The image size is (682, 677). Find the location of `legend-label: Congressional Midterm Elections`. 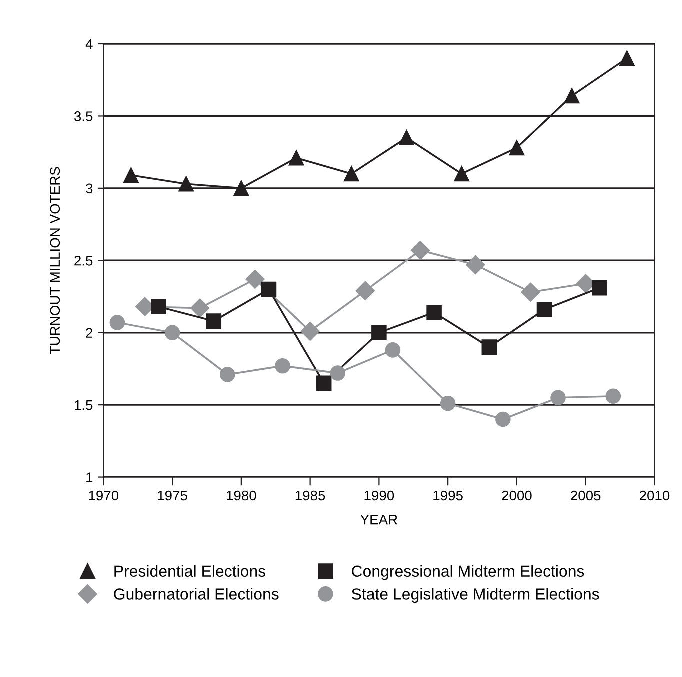

legend-label: Congressional Midterm Elections is located at coordinates (468, 572).